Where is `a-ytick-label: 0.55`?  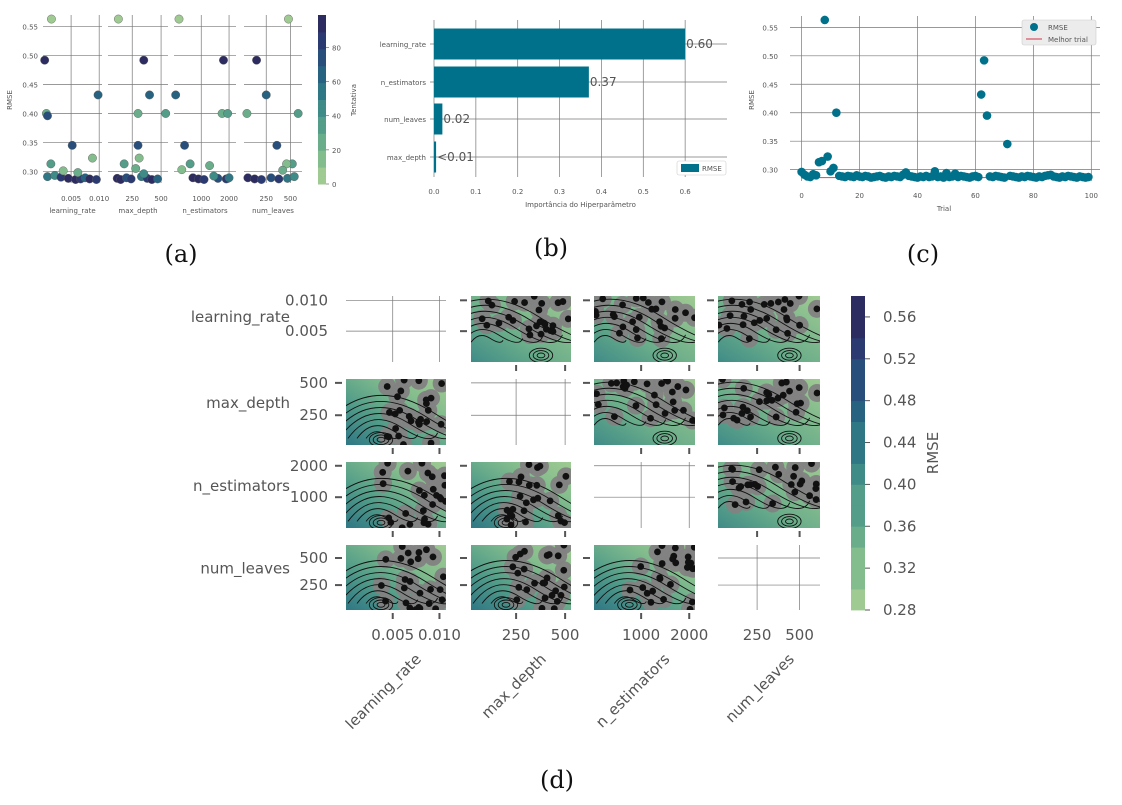 a-ytick-label: 0.55 is located at coordinates (30, 28).